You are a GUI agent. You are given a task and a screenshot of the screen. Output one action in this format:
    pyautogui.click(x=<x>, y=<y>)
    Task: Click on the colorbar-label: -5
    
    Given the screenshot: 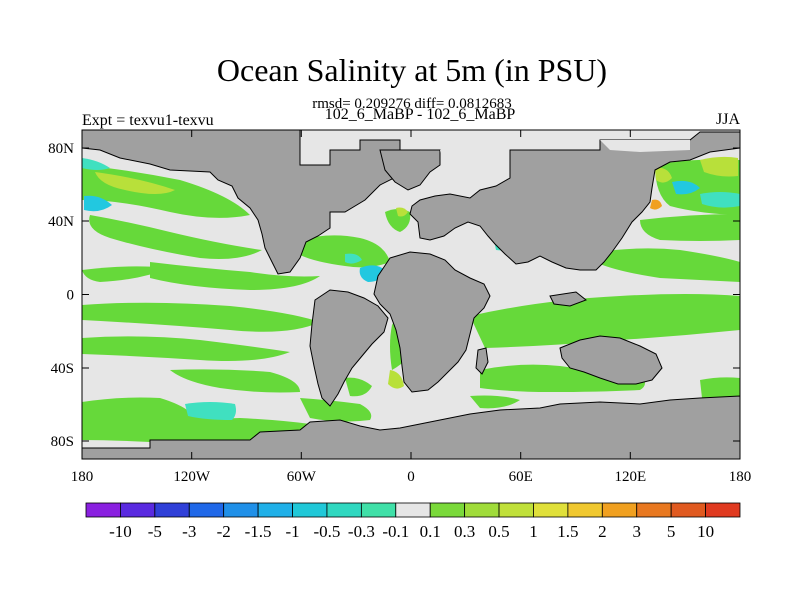 What is the action you would take?
    pyautogui.click(x=155, y=531)
    